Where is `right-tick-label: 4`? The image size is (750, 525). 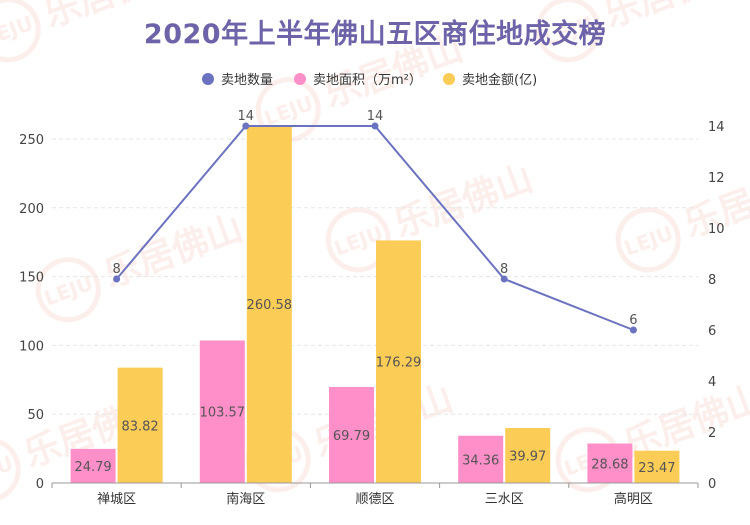
right-tick-label: 4 is located at coordinates (712, 382).